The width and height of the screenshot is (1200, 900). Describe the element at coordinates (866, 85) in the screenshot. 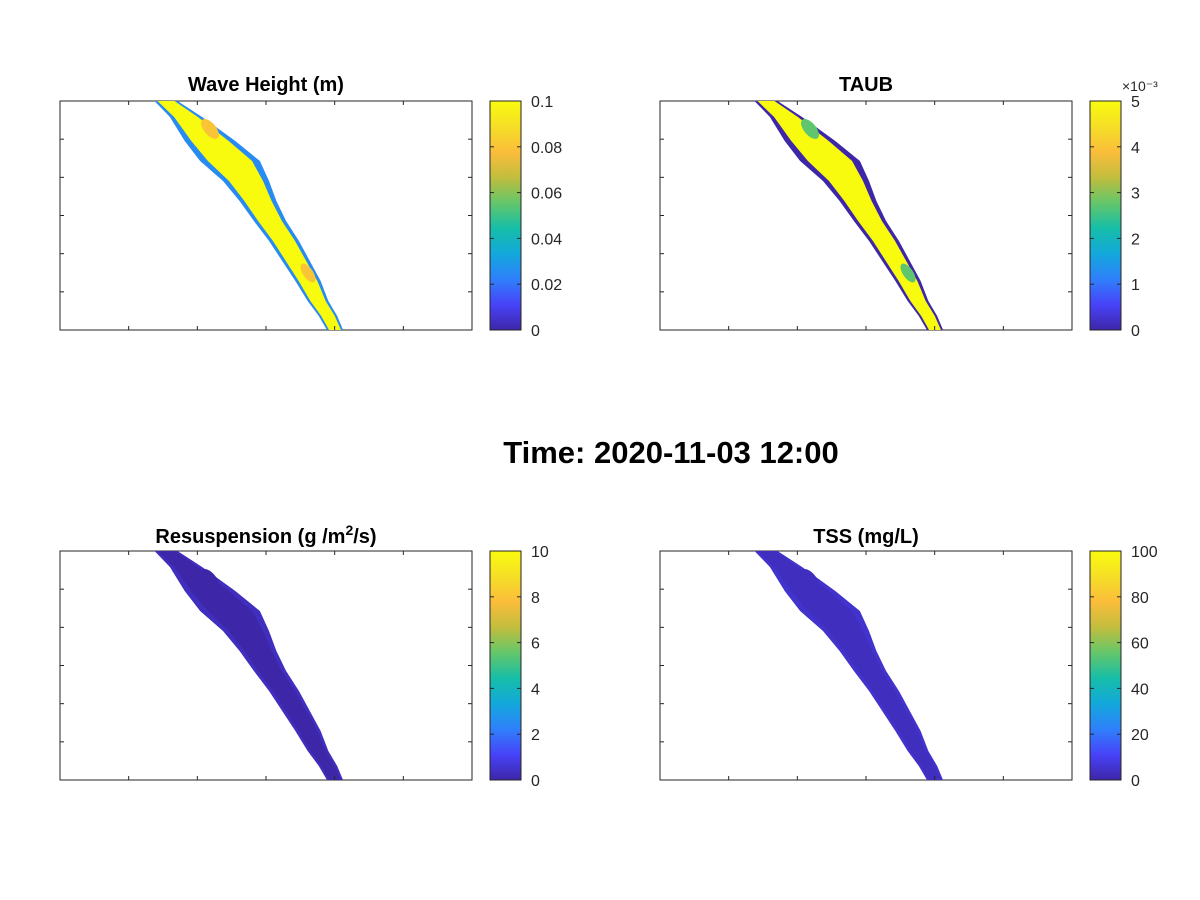

I see `panel-title: TAUB` at that location.